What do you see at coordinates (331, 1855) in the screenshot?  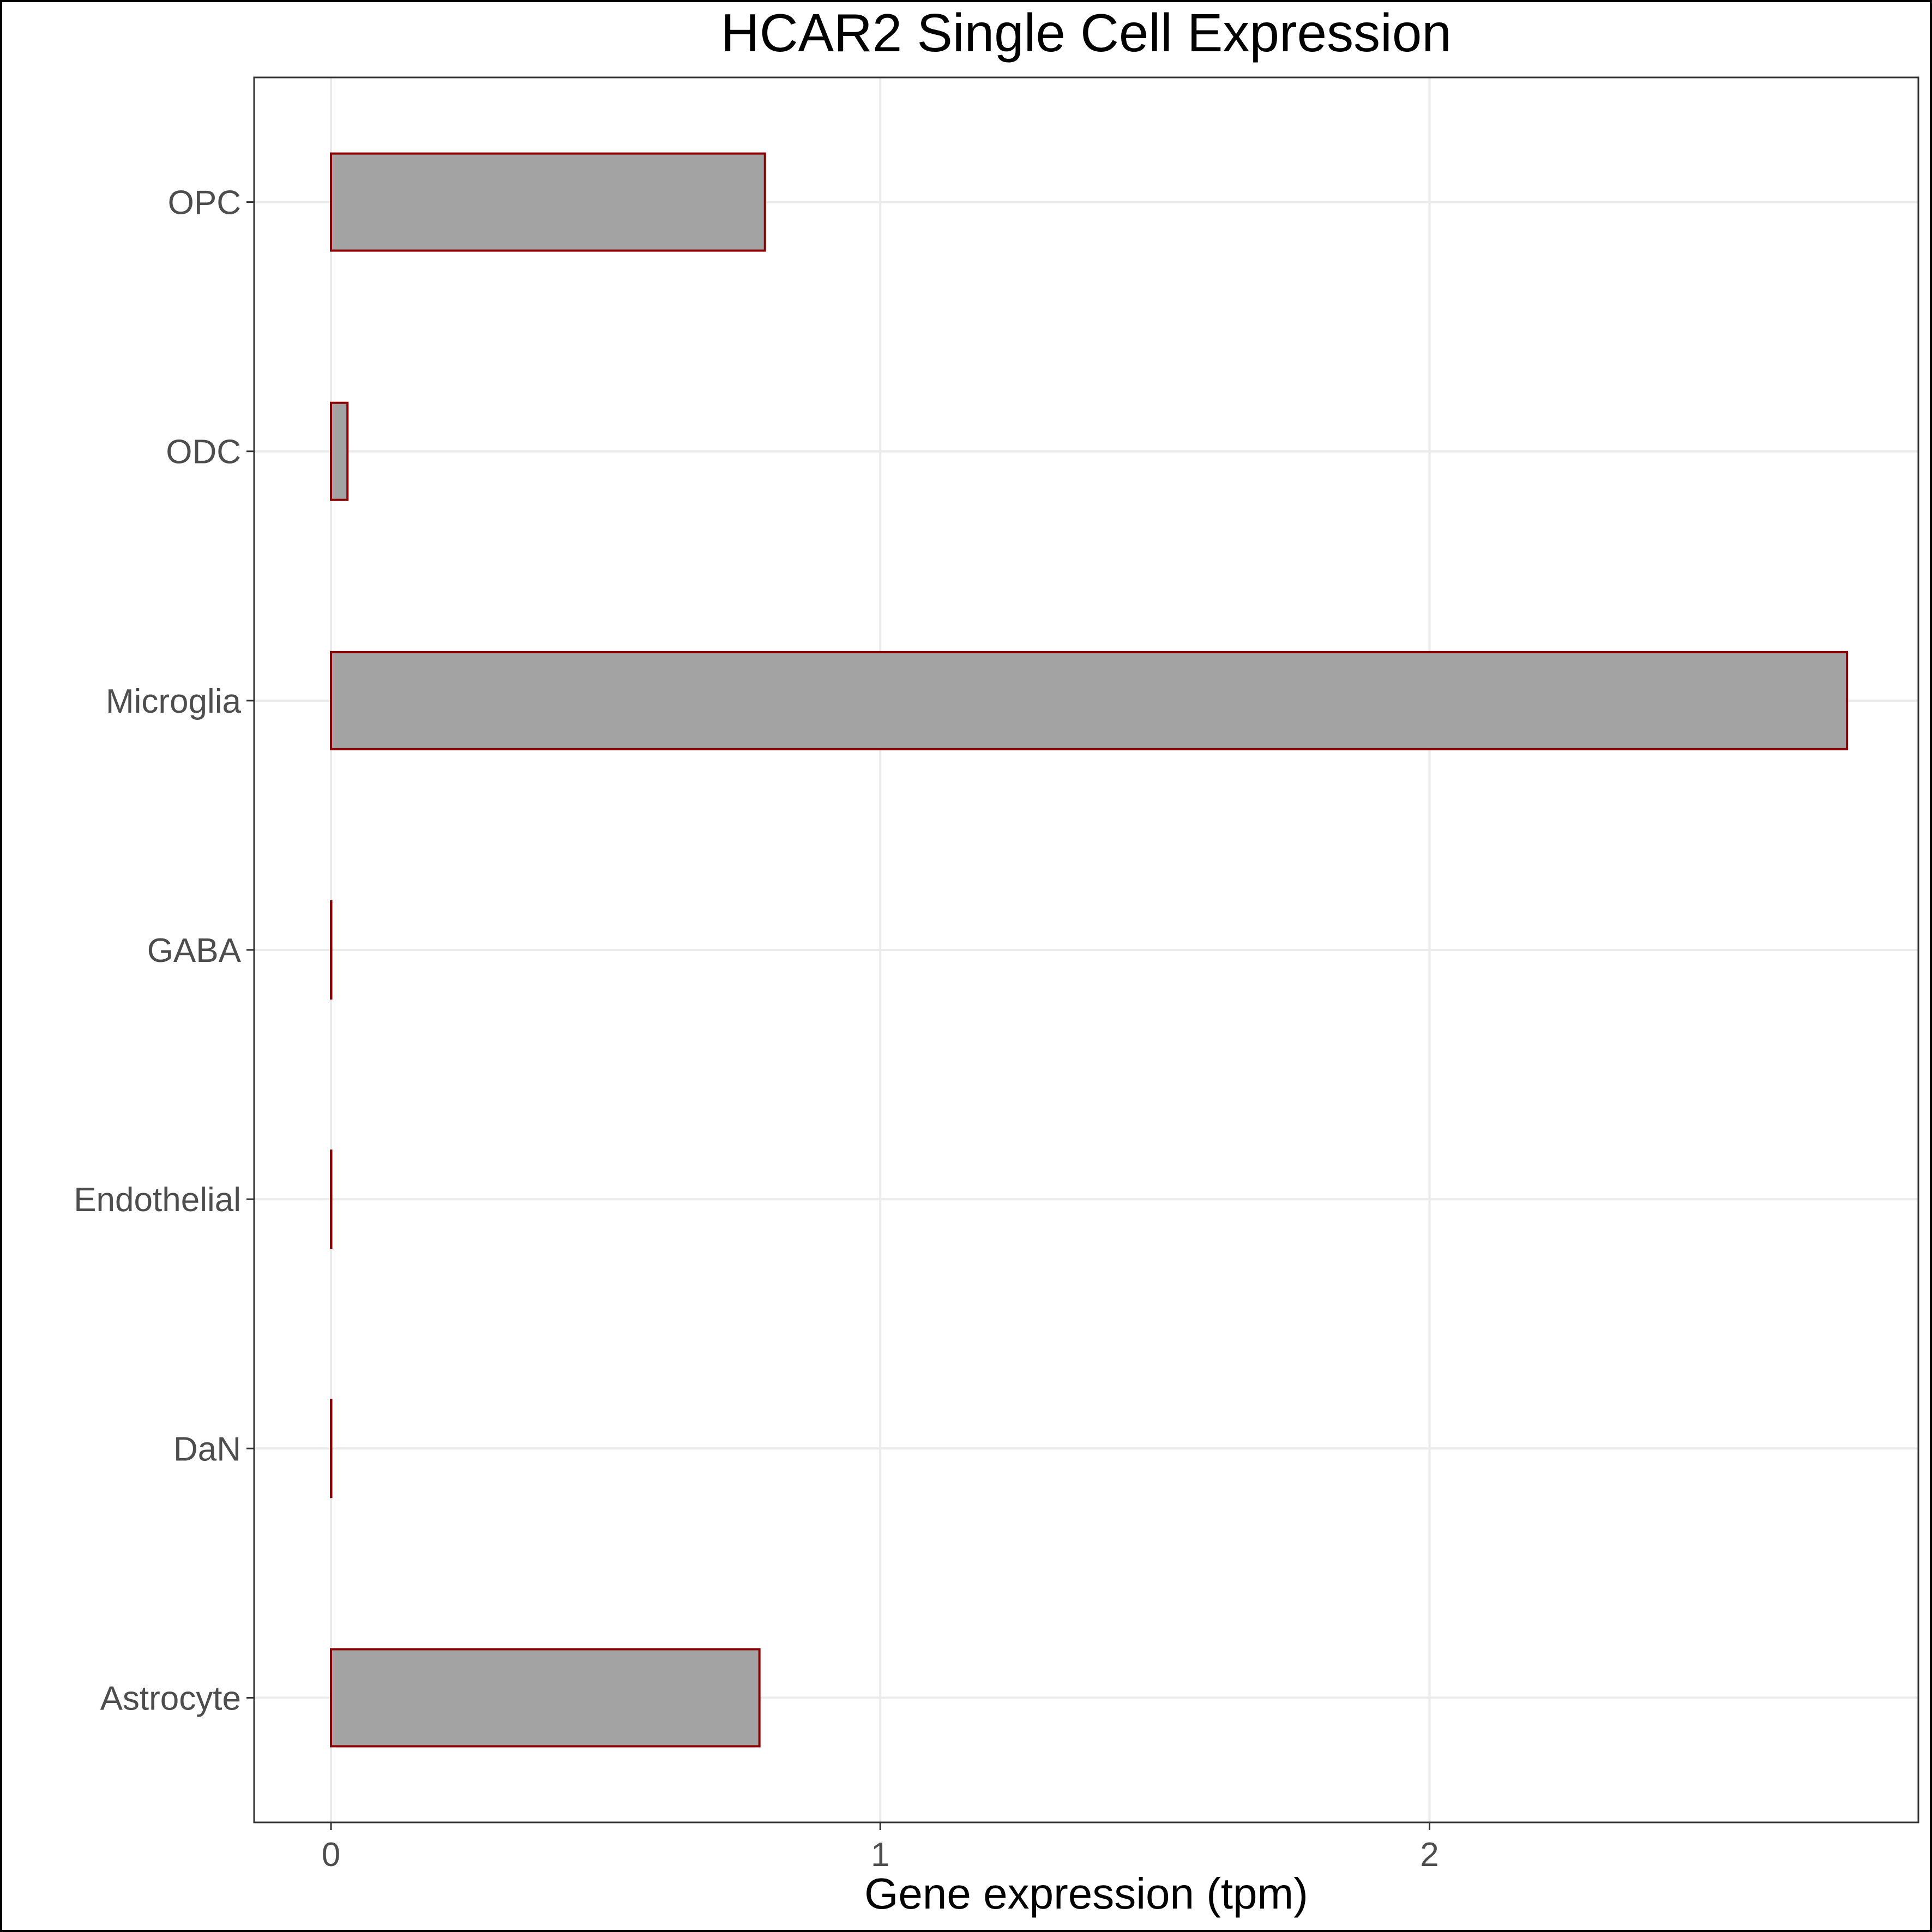 I see `x-tick-label: 0` at bounding box center [331, 1855].